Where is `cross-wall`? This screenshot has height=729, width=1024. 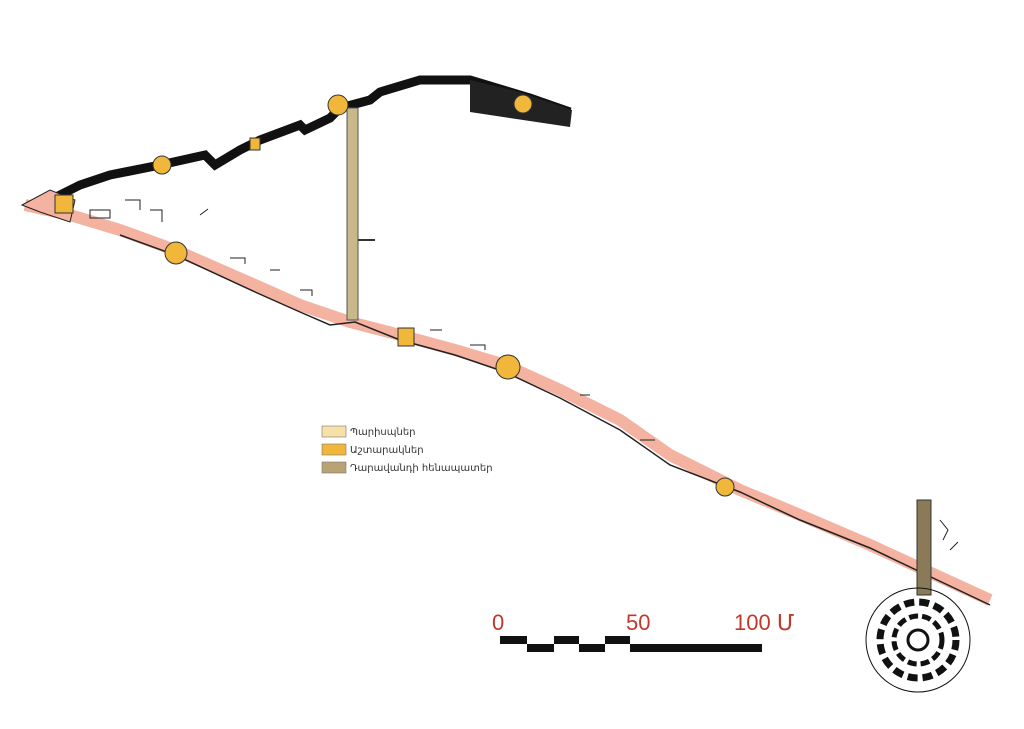 cross-wall is located at coordinates (352, 214).